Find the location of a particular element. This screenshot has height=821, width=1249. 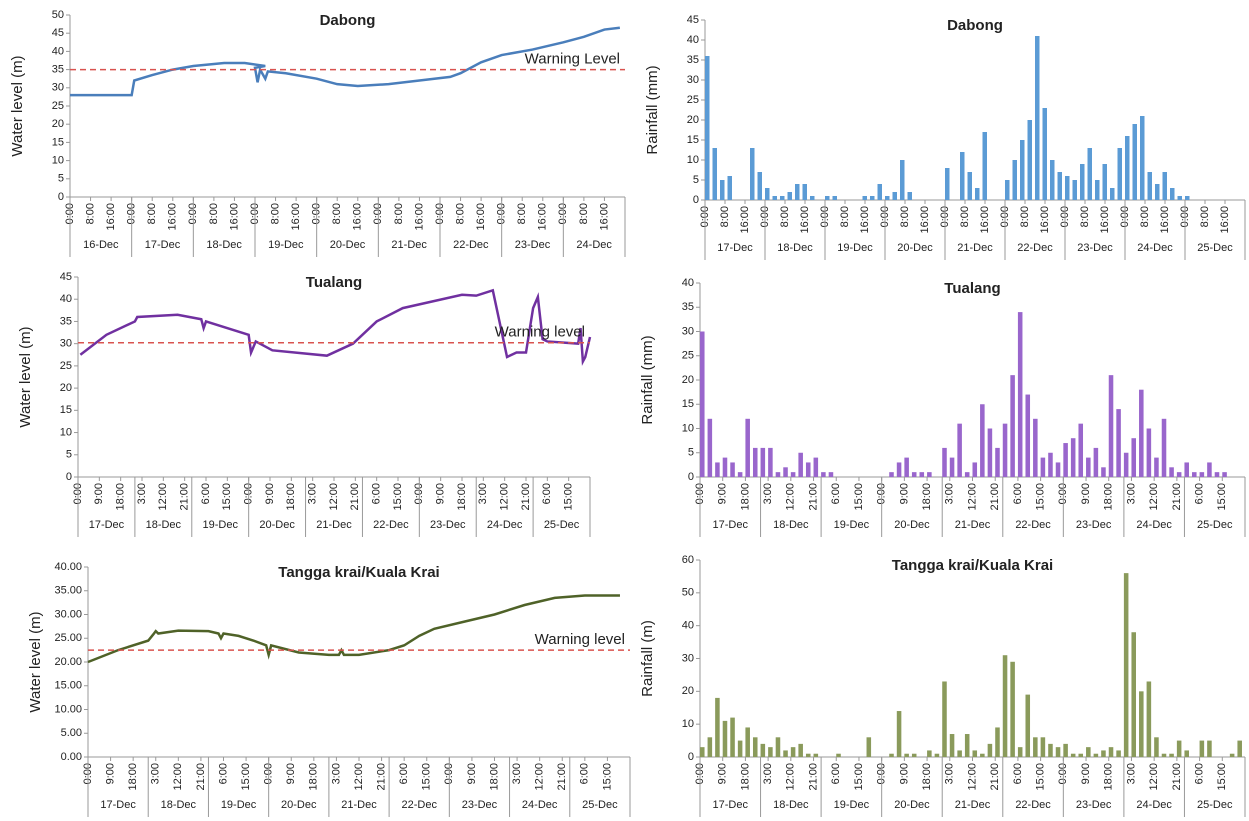

x-group-label: 24-Dec is located at coordinates (594, 245).